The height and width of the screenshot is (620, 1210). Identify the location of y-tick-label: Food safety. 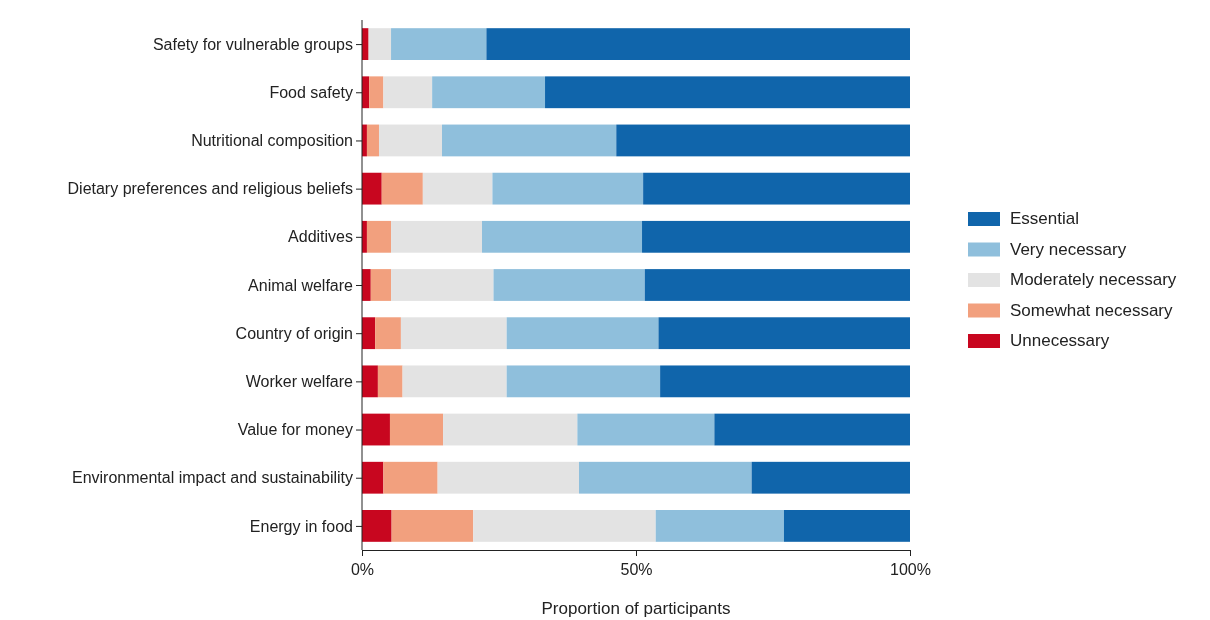
(311, 92).